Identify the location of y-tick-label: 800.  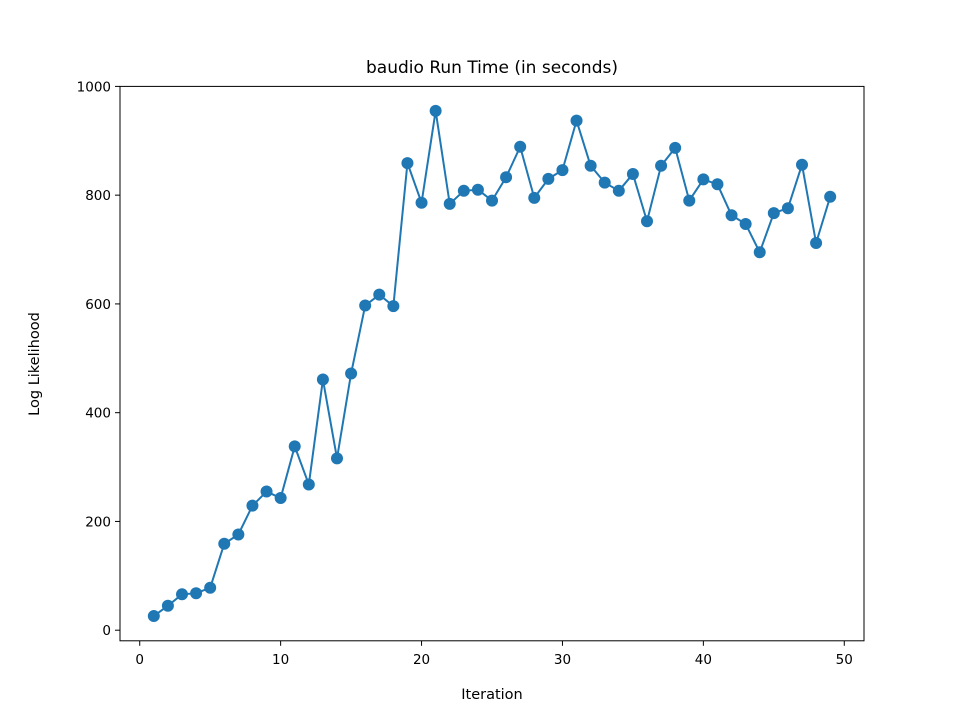
(98, 196).